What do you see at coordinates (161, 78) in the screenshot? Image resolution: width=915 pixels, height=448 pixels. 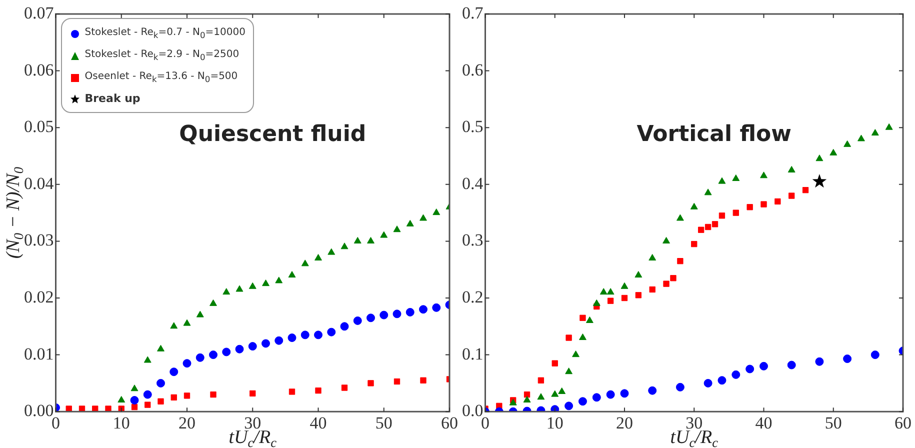 I see `legend-label: Oseenlet - Re$_{k}$=13.6 - N$_{0}$=500` at bounding box center [161, 78].